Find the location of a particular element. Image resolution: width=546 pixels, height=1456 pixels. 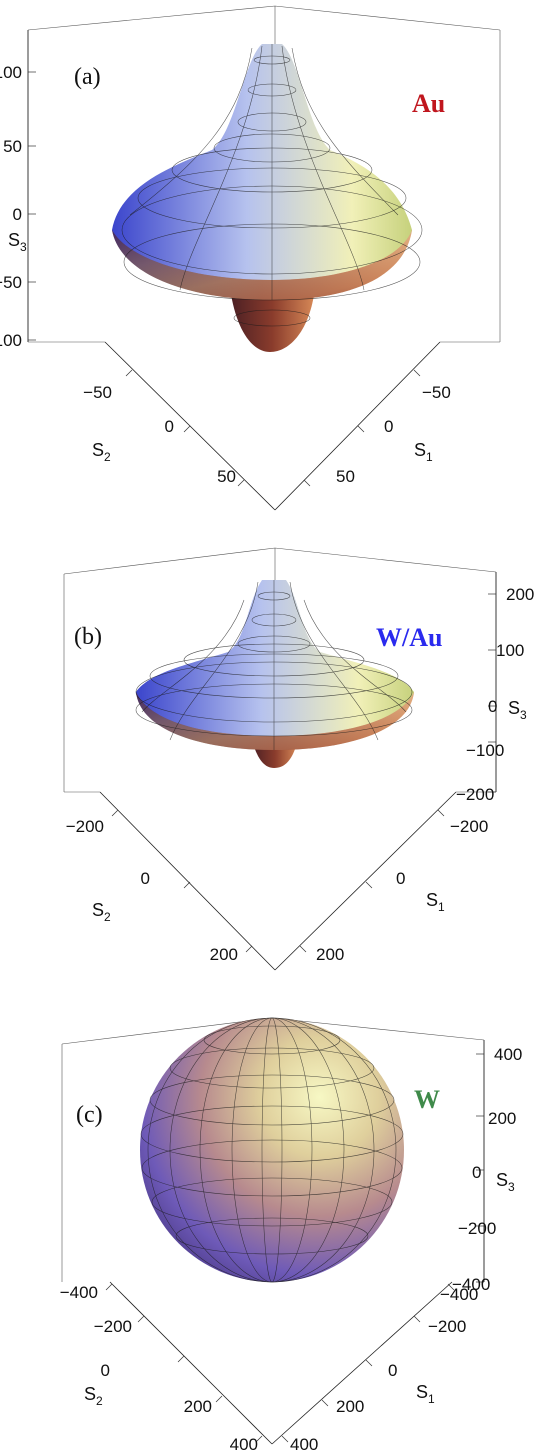

surface-c is located at coordinates (272, 1150).